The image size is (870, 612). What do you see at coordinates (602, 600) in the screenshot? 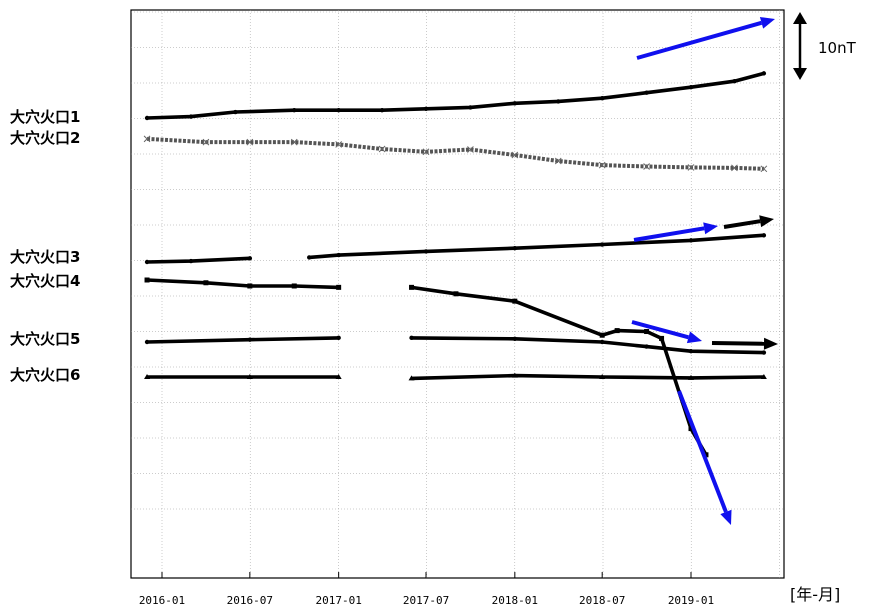
I see `x-tick-label: 2018-07` at bounding box center [602, 600].